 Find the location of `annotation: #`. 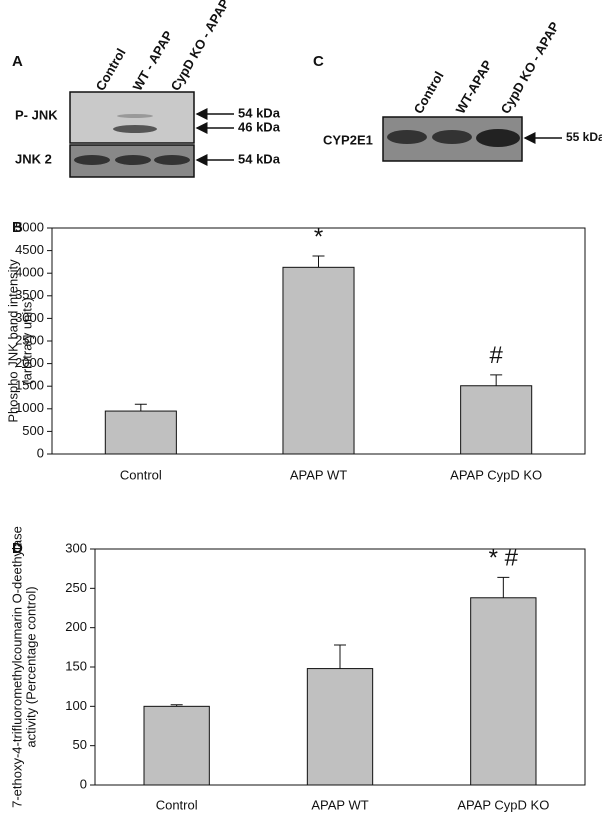

annotation: # is located at coordinates (496, 355).